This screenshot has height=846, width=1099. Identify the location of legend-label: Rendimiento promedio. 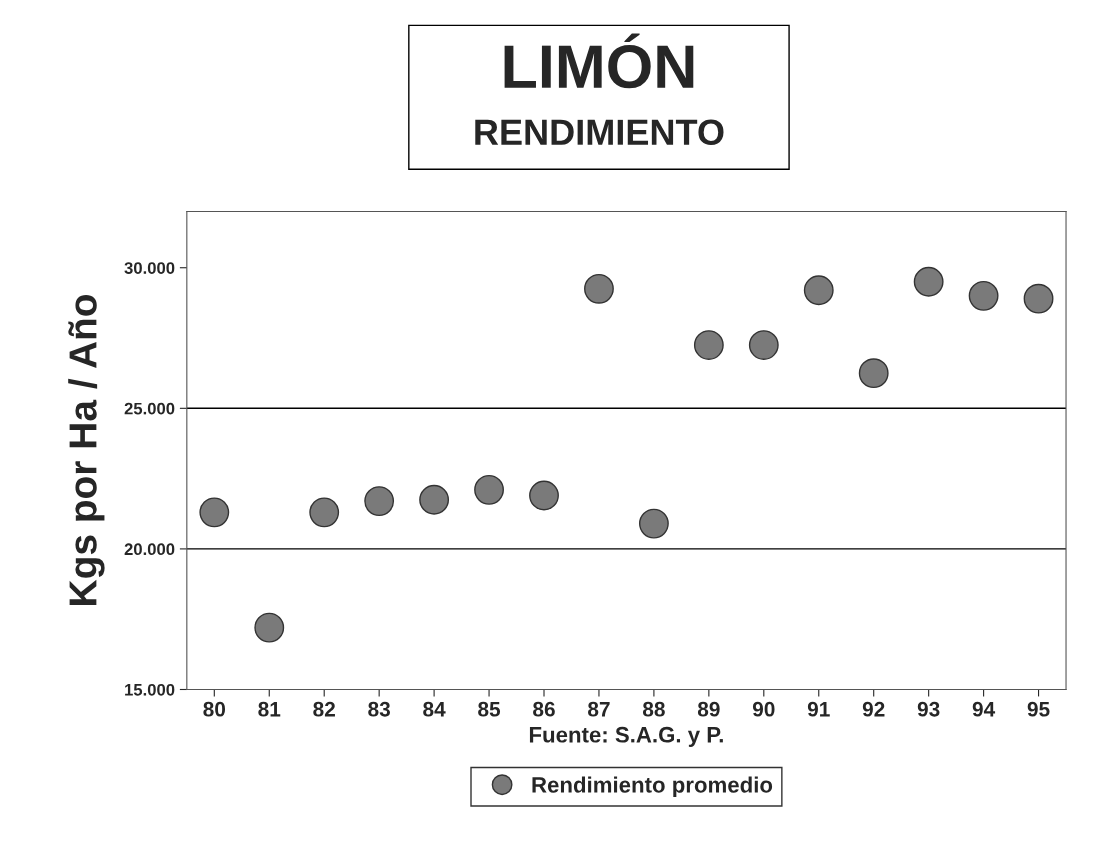
(652, 787).